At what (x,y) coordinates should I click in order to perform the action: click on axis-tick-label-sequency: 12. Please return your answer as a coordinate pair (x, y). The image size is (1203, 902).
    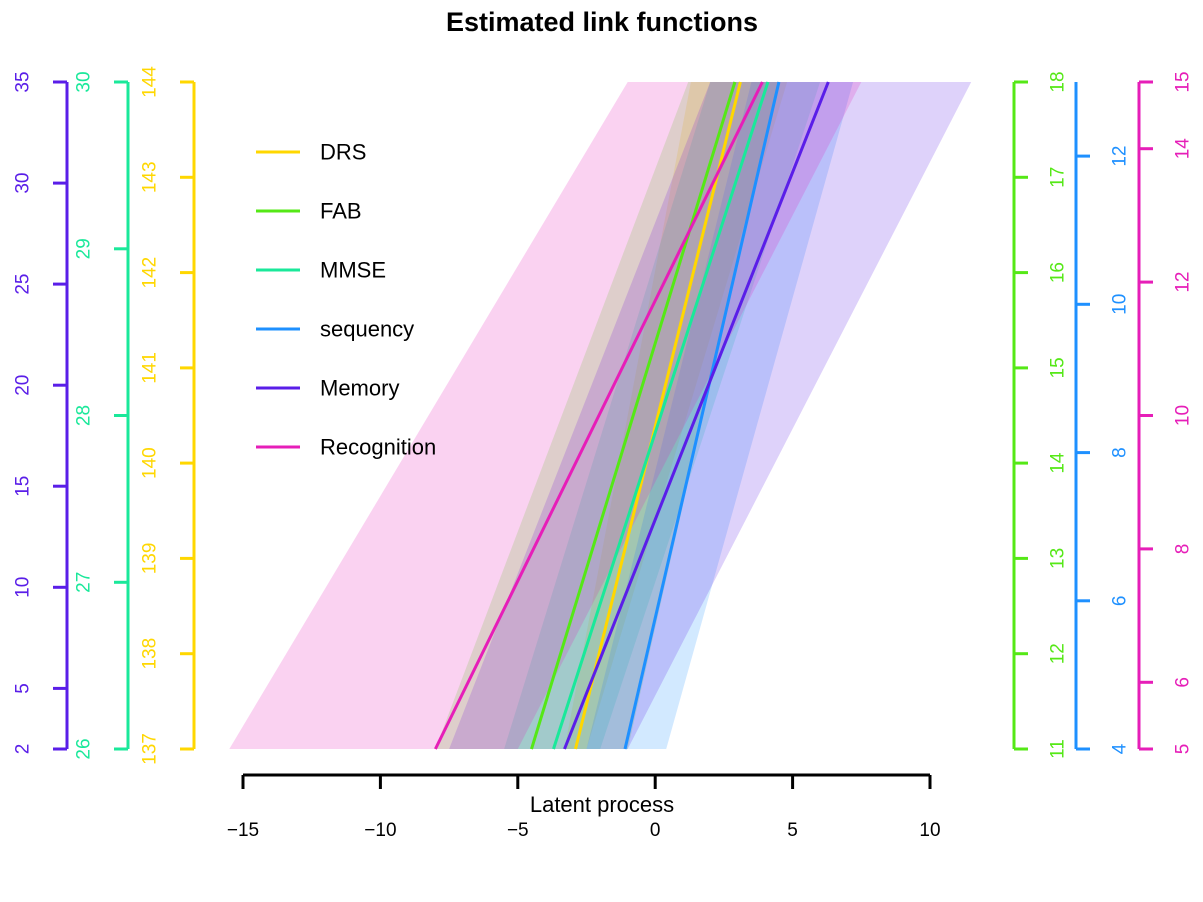
    Looking at the image, I should click on (1120, 156).